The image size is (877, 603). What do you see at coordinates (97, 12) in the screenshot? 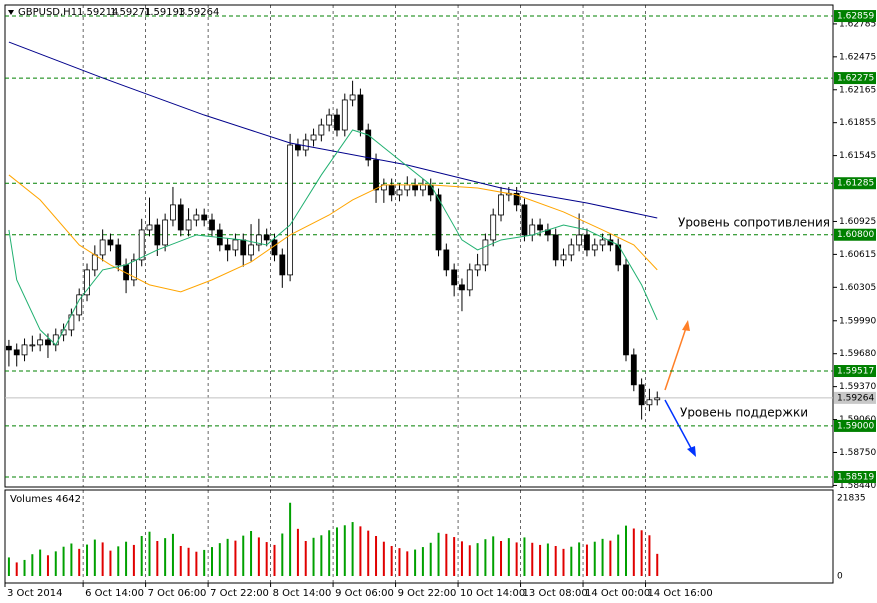
I see `quote-open: 1.59214` at bounding box center [97, 12].